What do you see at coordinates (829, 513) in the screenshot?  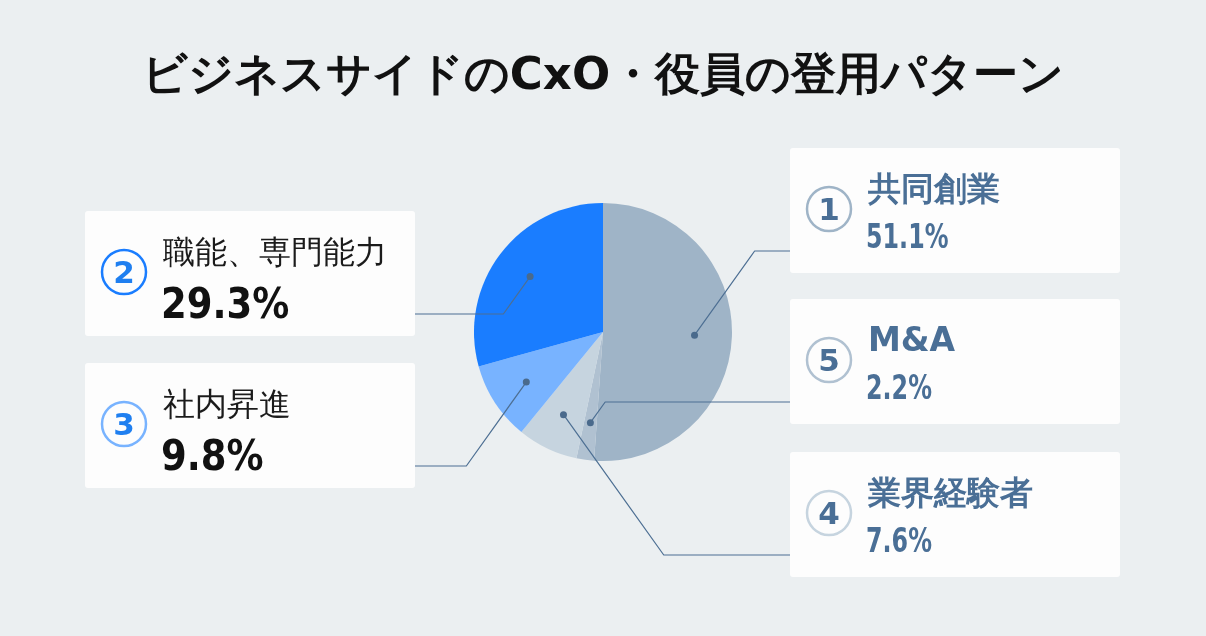 I see `text: 4` at bounding box center [829, 513].